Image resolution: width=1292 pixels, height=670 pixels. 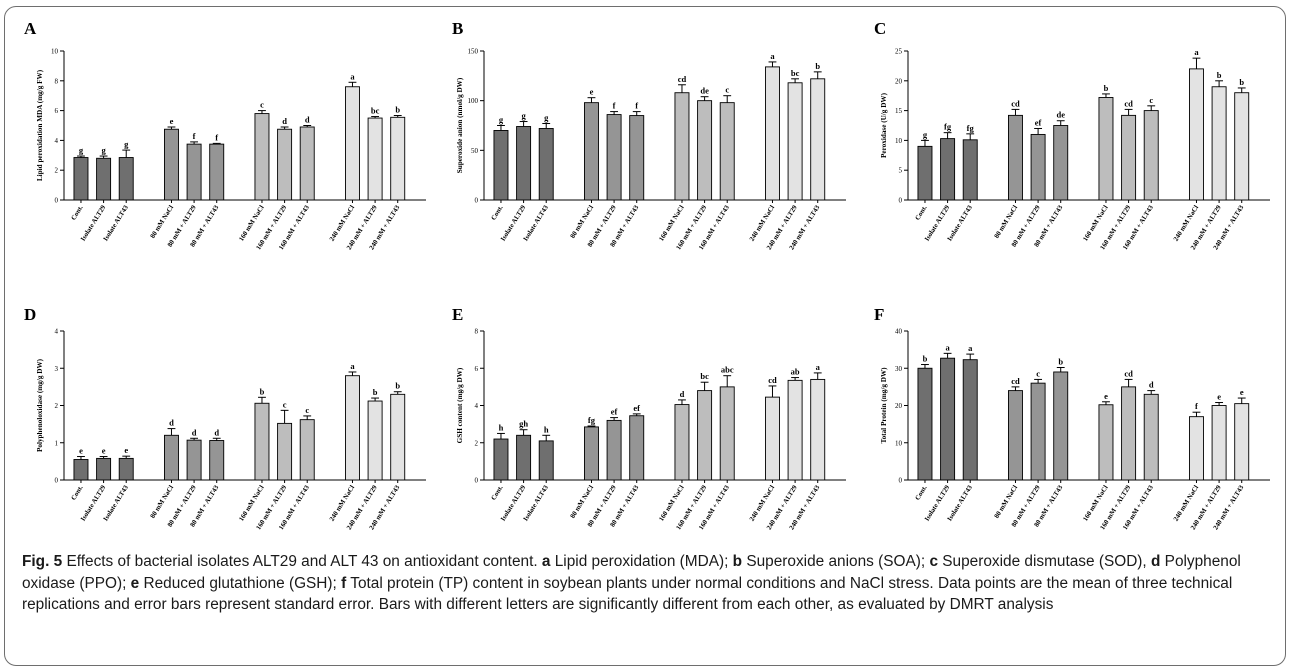 What do you see at coordinates (836, 561) in the screenshot?
I see `caption-text: Superoxide anions (SOA);` at bounding box center [836, 561].